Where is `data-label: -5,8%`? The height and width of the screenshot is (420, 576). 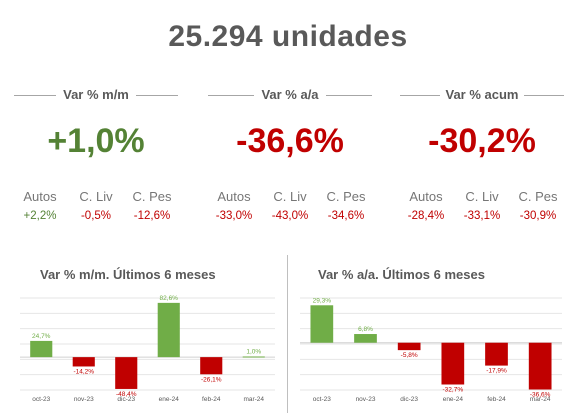 data-label: -5,8% is located at coordinates (409, 355).